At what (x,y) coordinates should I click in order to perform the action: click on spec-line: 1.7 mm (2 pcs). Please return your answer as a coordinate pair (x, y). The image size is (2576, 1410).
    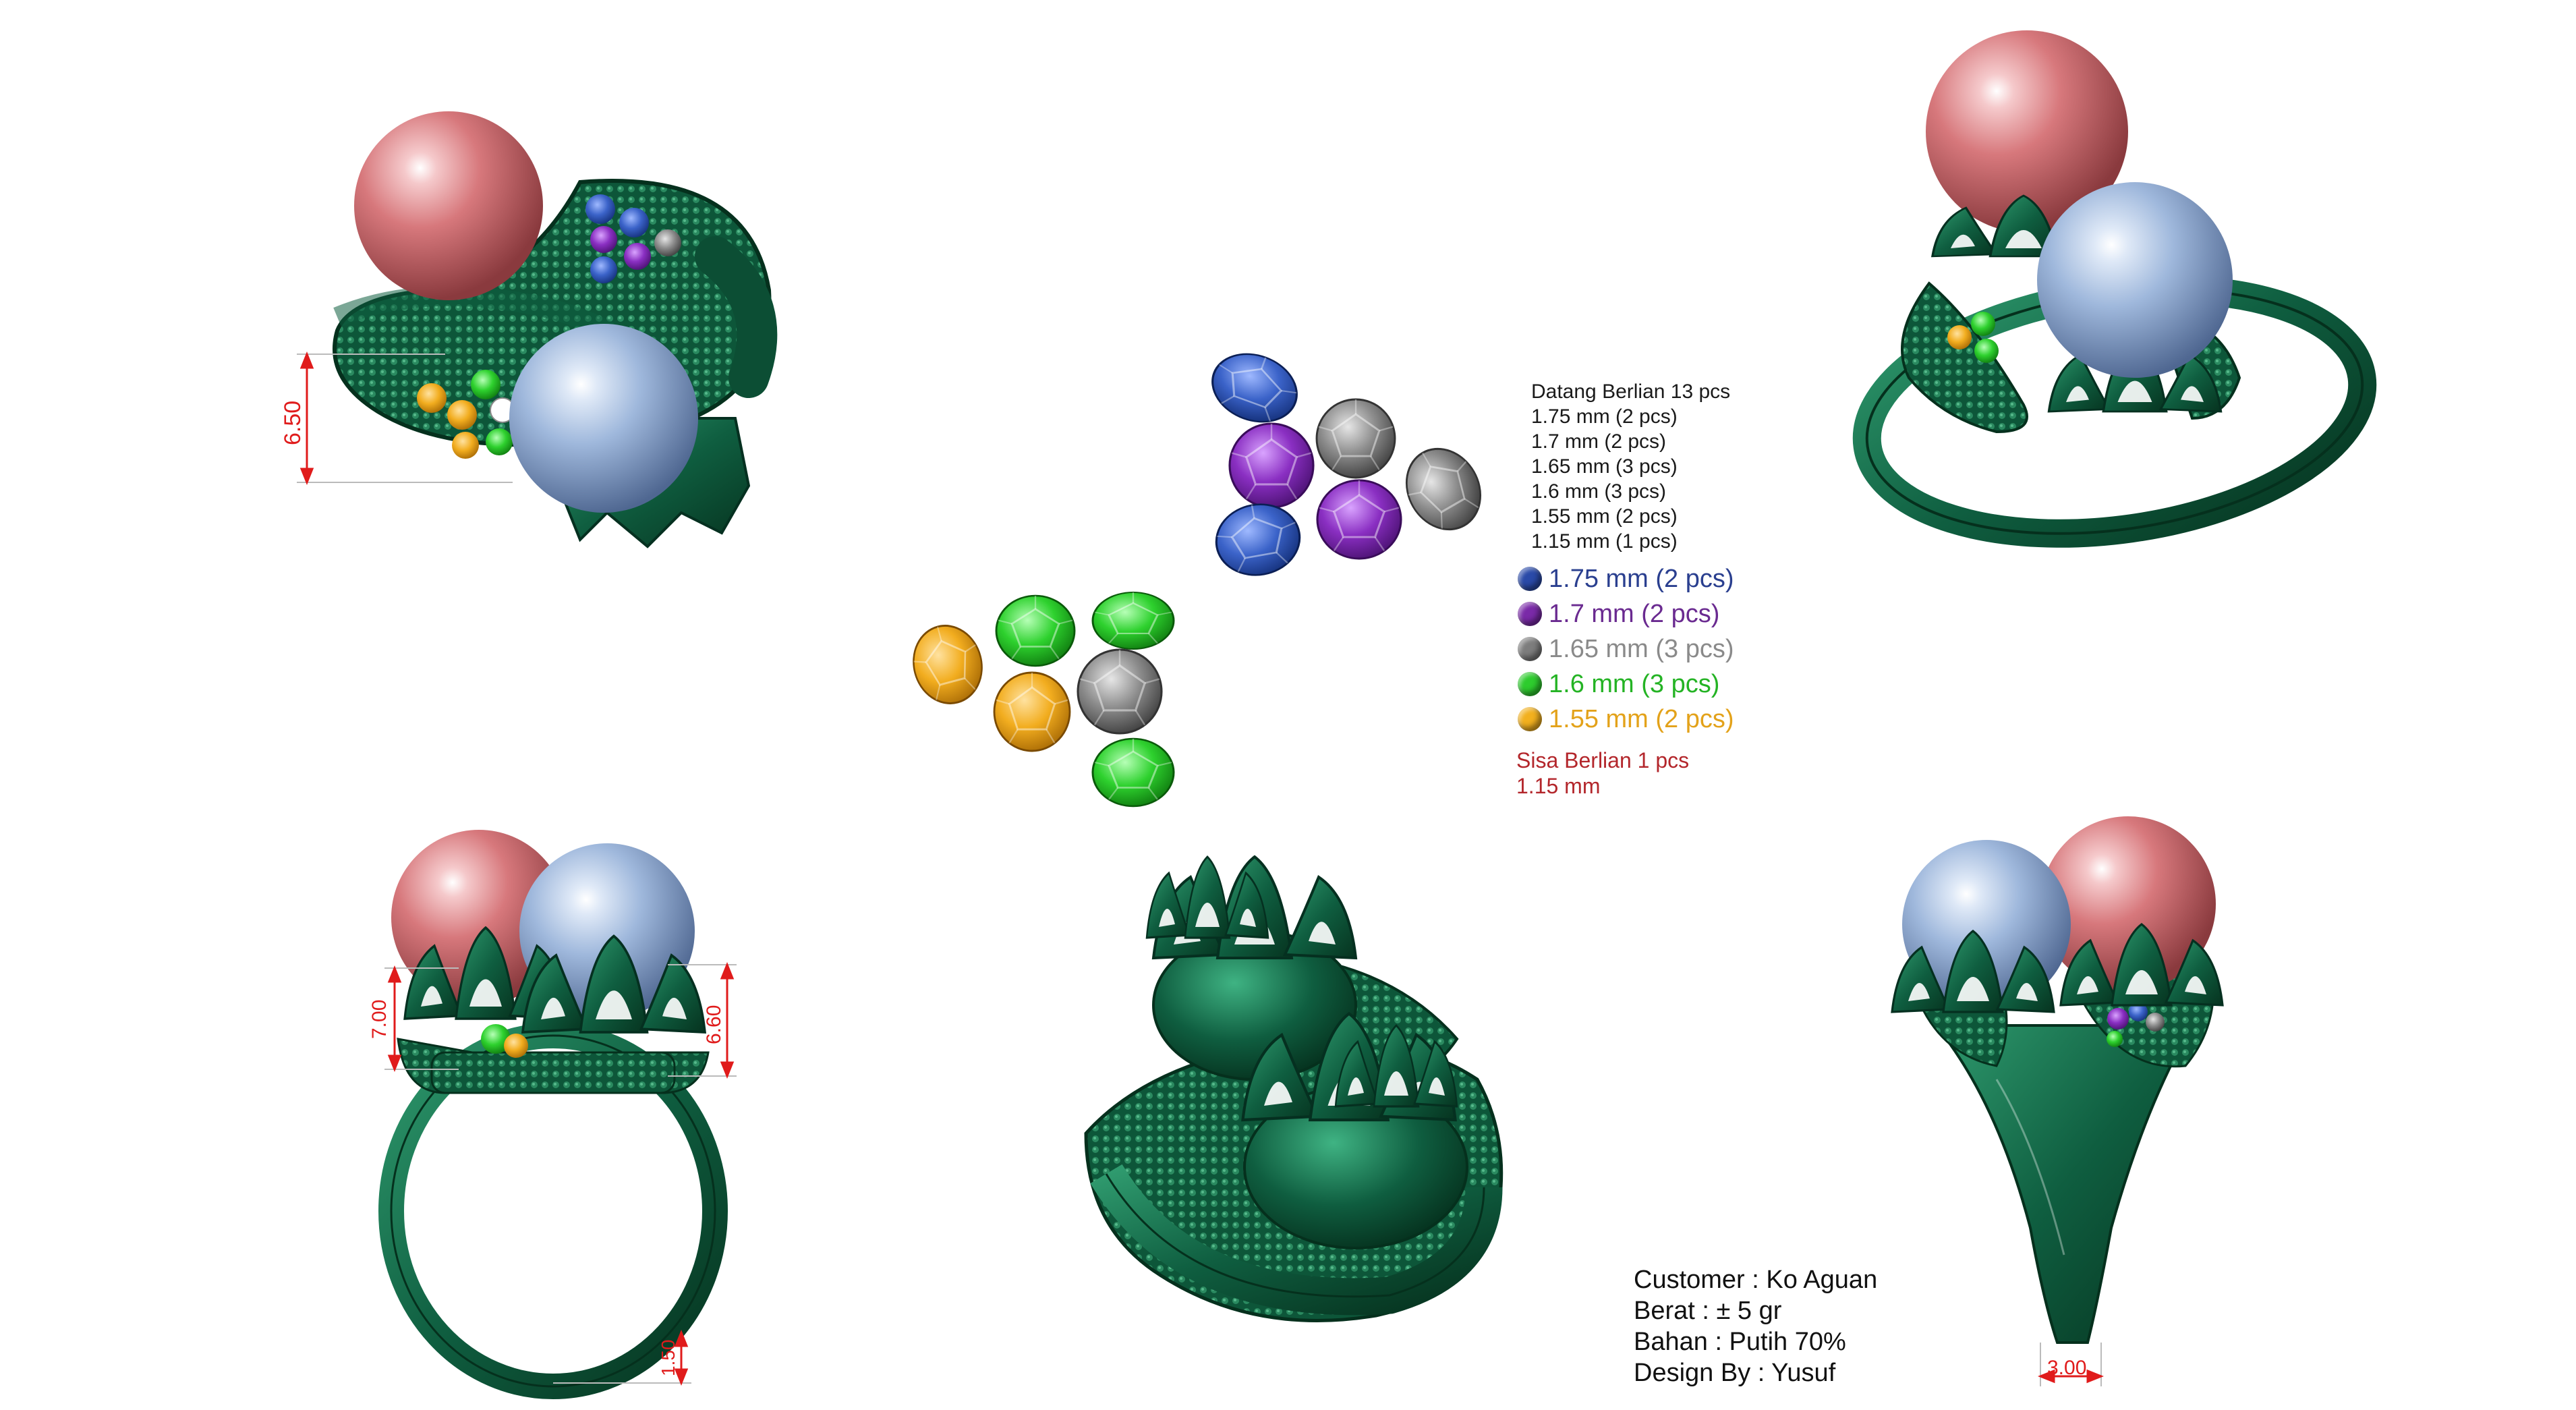
    Looking at the image, I should click on (1599, 441).